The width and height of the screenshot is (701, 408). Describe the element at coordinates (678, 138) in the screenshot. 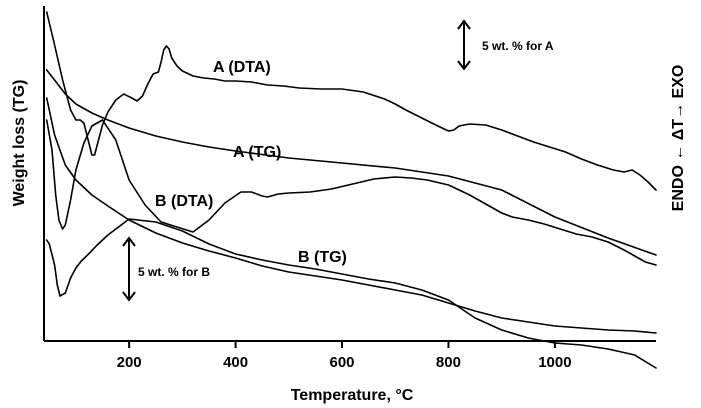

I see `y-axis-title-right: ENDO ← ΔT→ EXO` at that location.